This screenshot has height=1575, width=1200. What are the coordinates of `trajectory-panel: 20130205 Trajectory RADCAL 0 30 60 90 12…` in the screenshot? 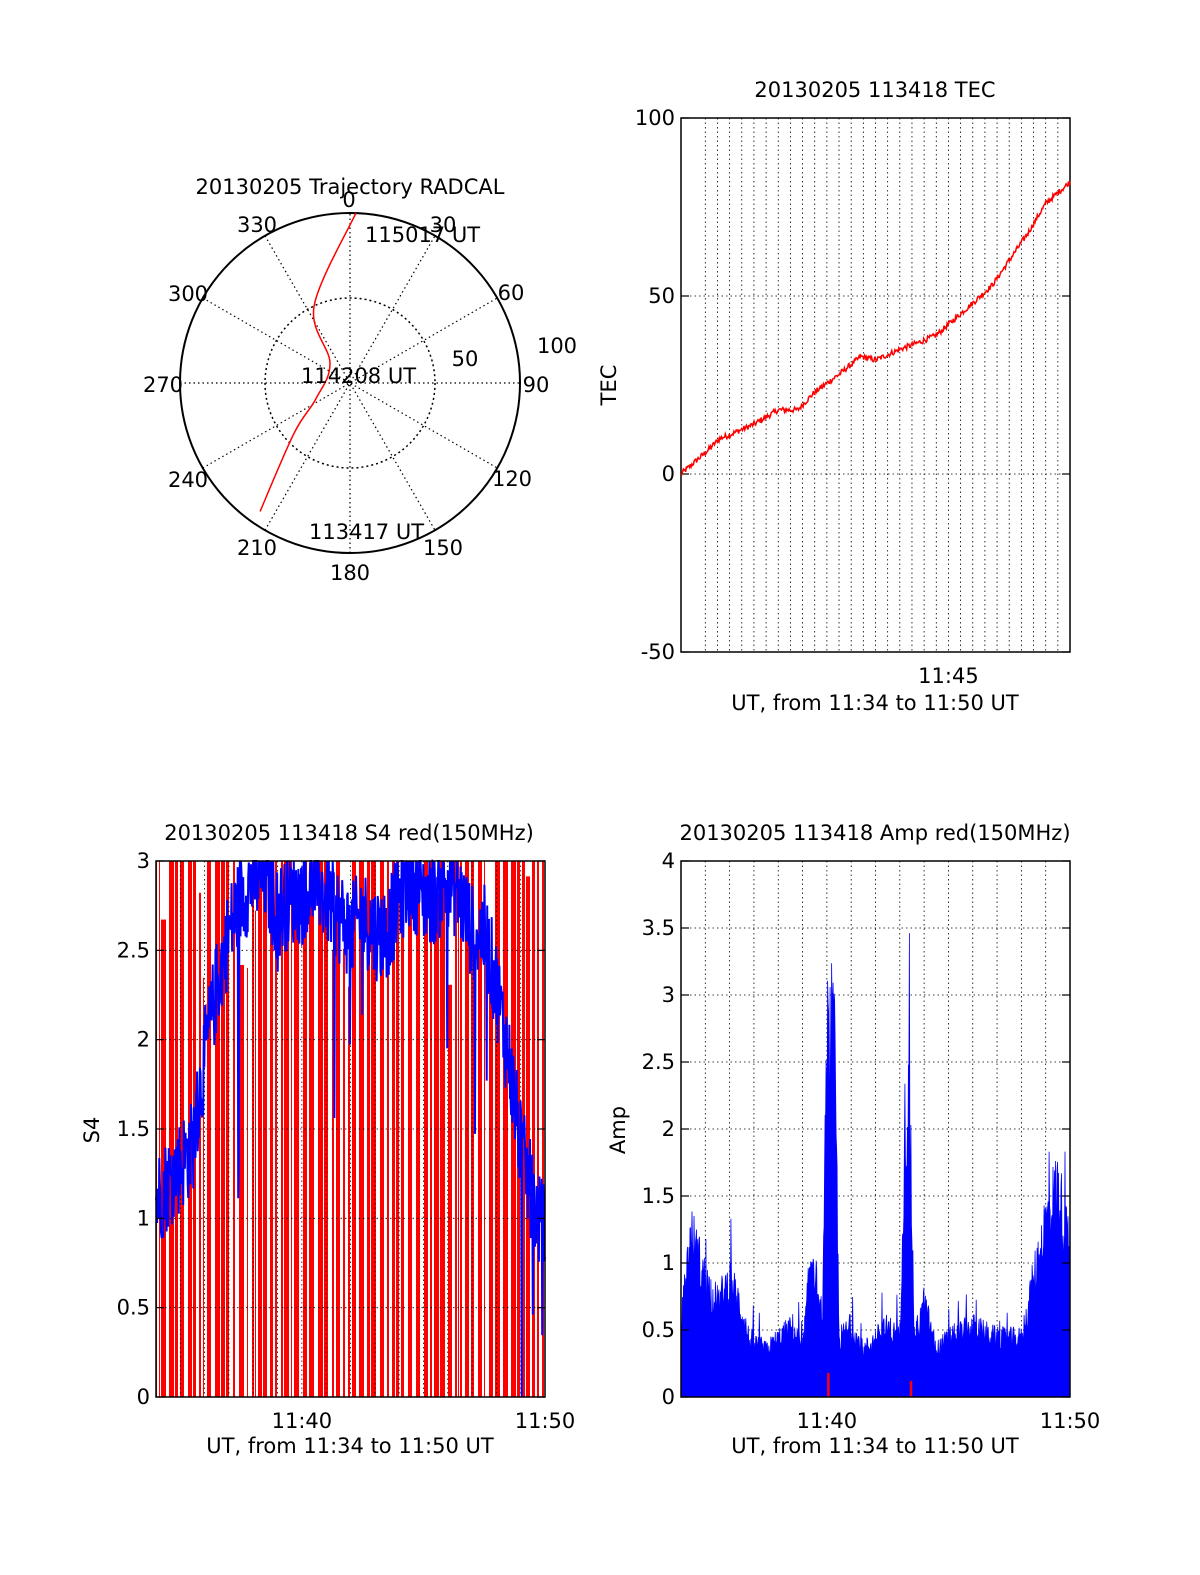 It's located at (360, 380).